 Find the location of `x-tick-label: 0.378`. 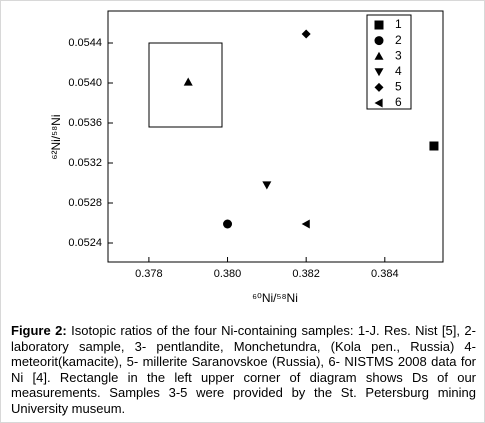

x-tick-label: 0.378 is located at coordinates (149, 274).